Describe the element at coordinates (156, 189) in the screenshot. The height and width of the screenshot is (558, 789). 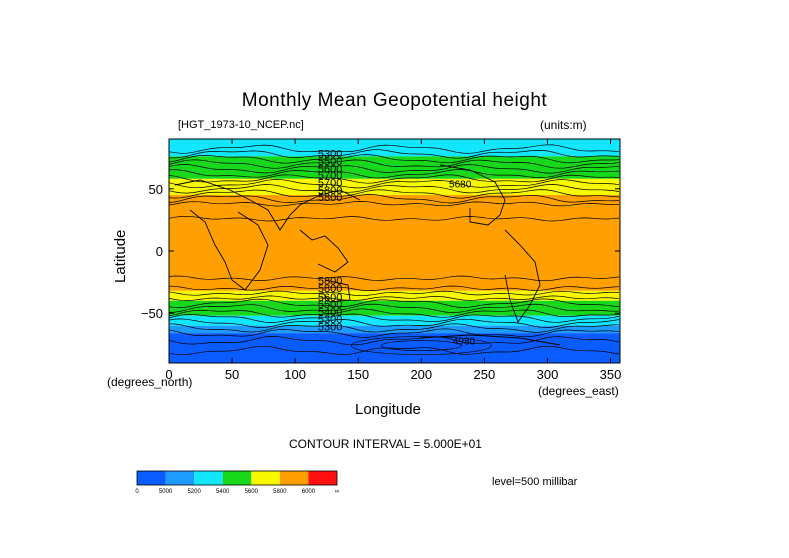
I see `y-tick-label: 50` at that location.